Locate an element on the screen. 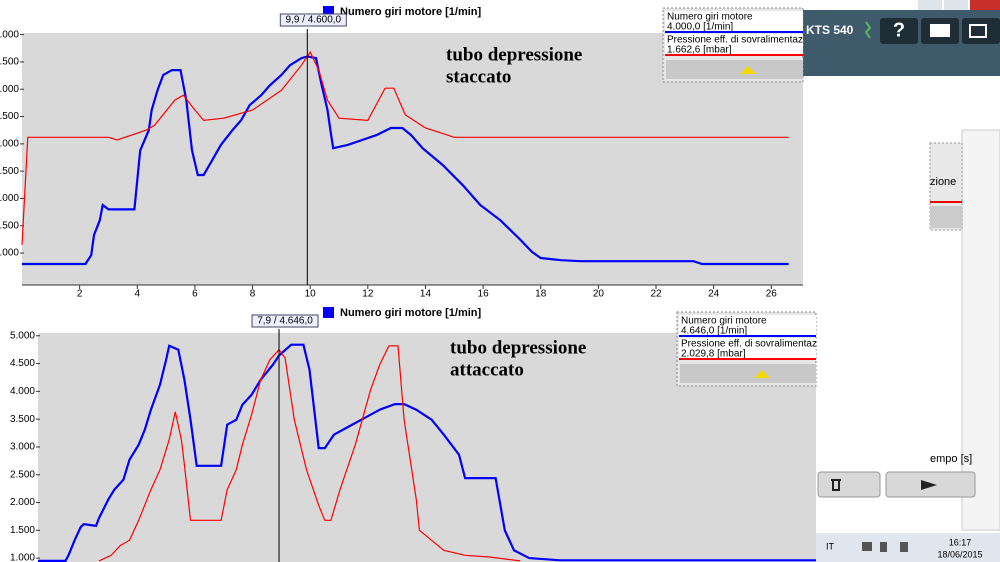  help-icon: ? is located at coordinates (899, 30).